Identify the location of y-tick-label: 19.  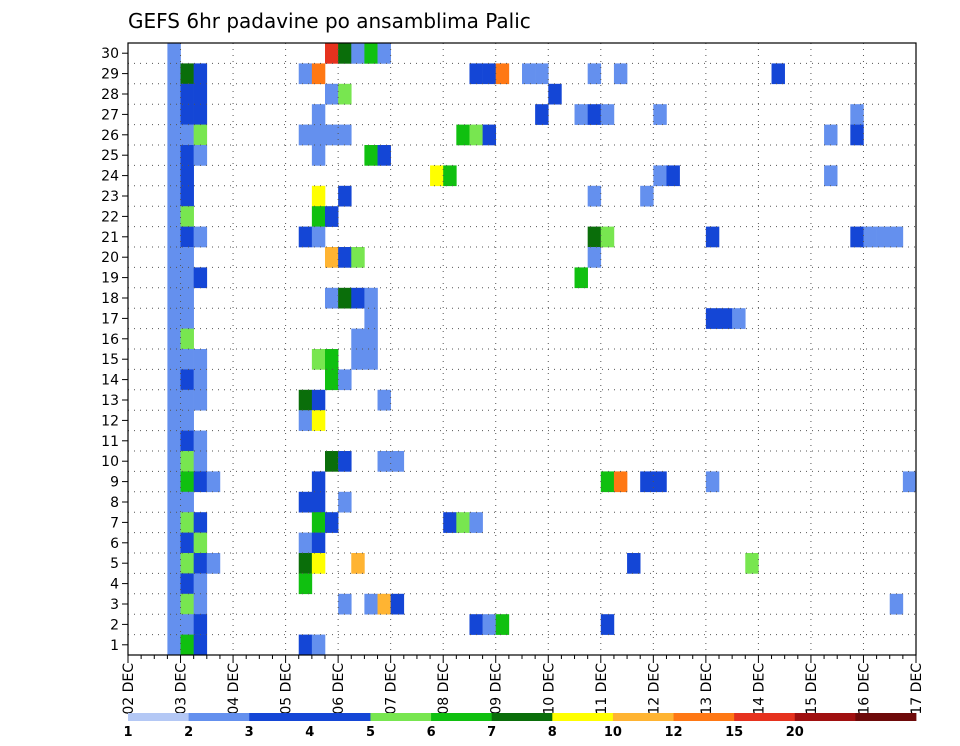
(110, 279).